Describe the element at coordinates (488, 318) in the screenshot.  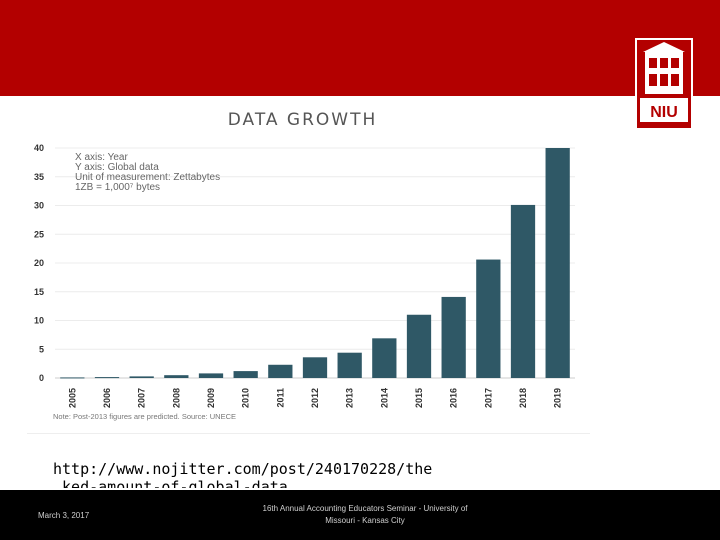
I see `bar-2017` at that location.